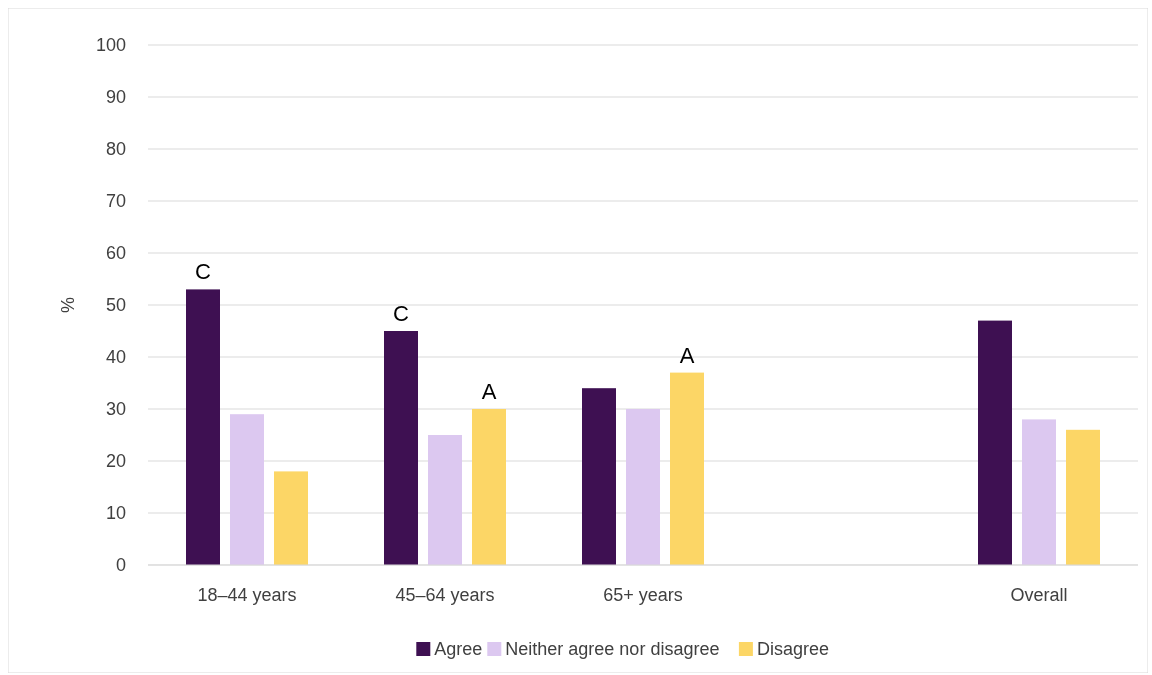 This screenshot has width=1152, height=675. I want to click on y-tick-label: 40, so click(115, 357).